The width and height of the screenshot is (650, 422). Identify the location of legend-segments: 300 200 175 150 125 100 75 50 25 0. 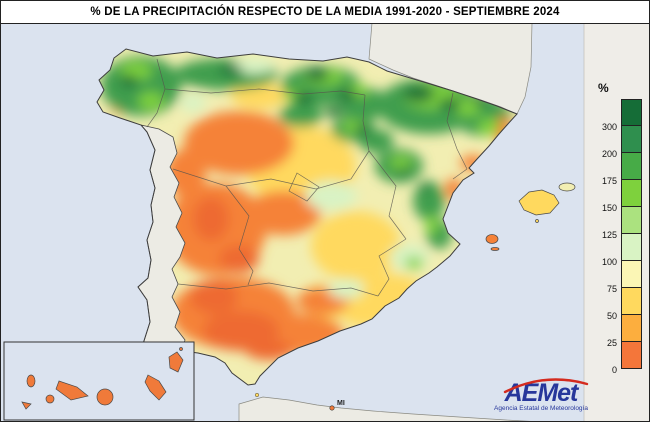
(619, 237).